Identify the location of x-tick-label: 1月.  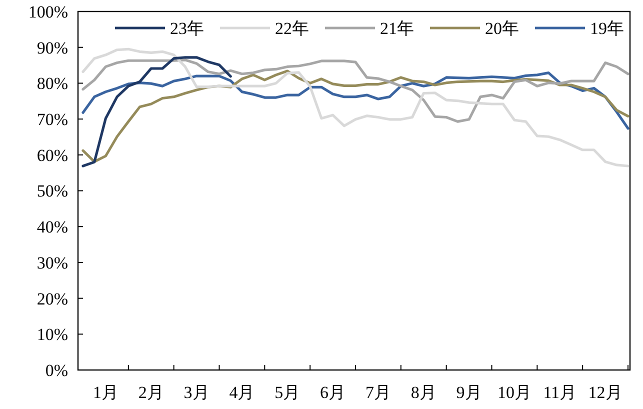
(105, 392).